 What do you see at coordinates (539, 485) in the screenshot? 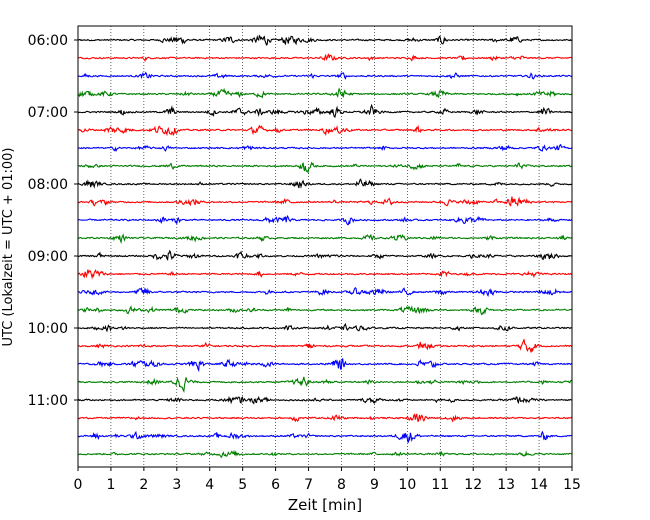
I see `x-tick-label: 14` at bounding box center [539, 485].